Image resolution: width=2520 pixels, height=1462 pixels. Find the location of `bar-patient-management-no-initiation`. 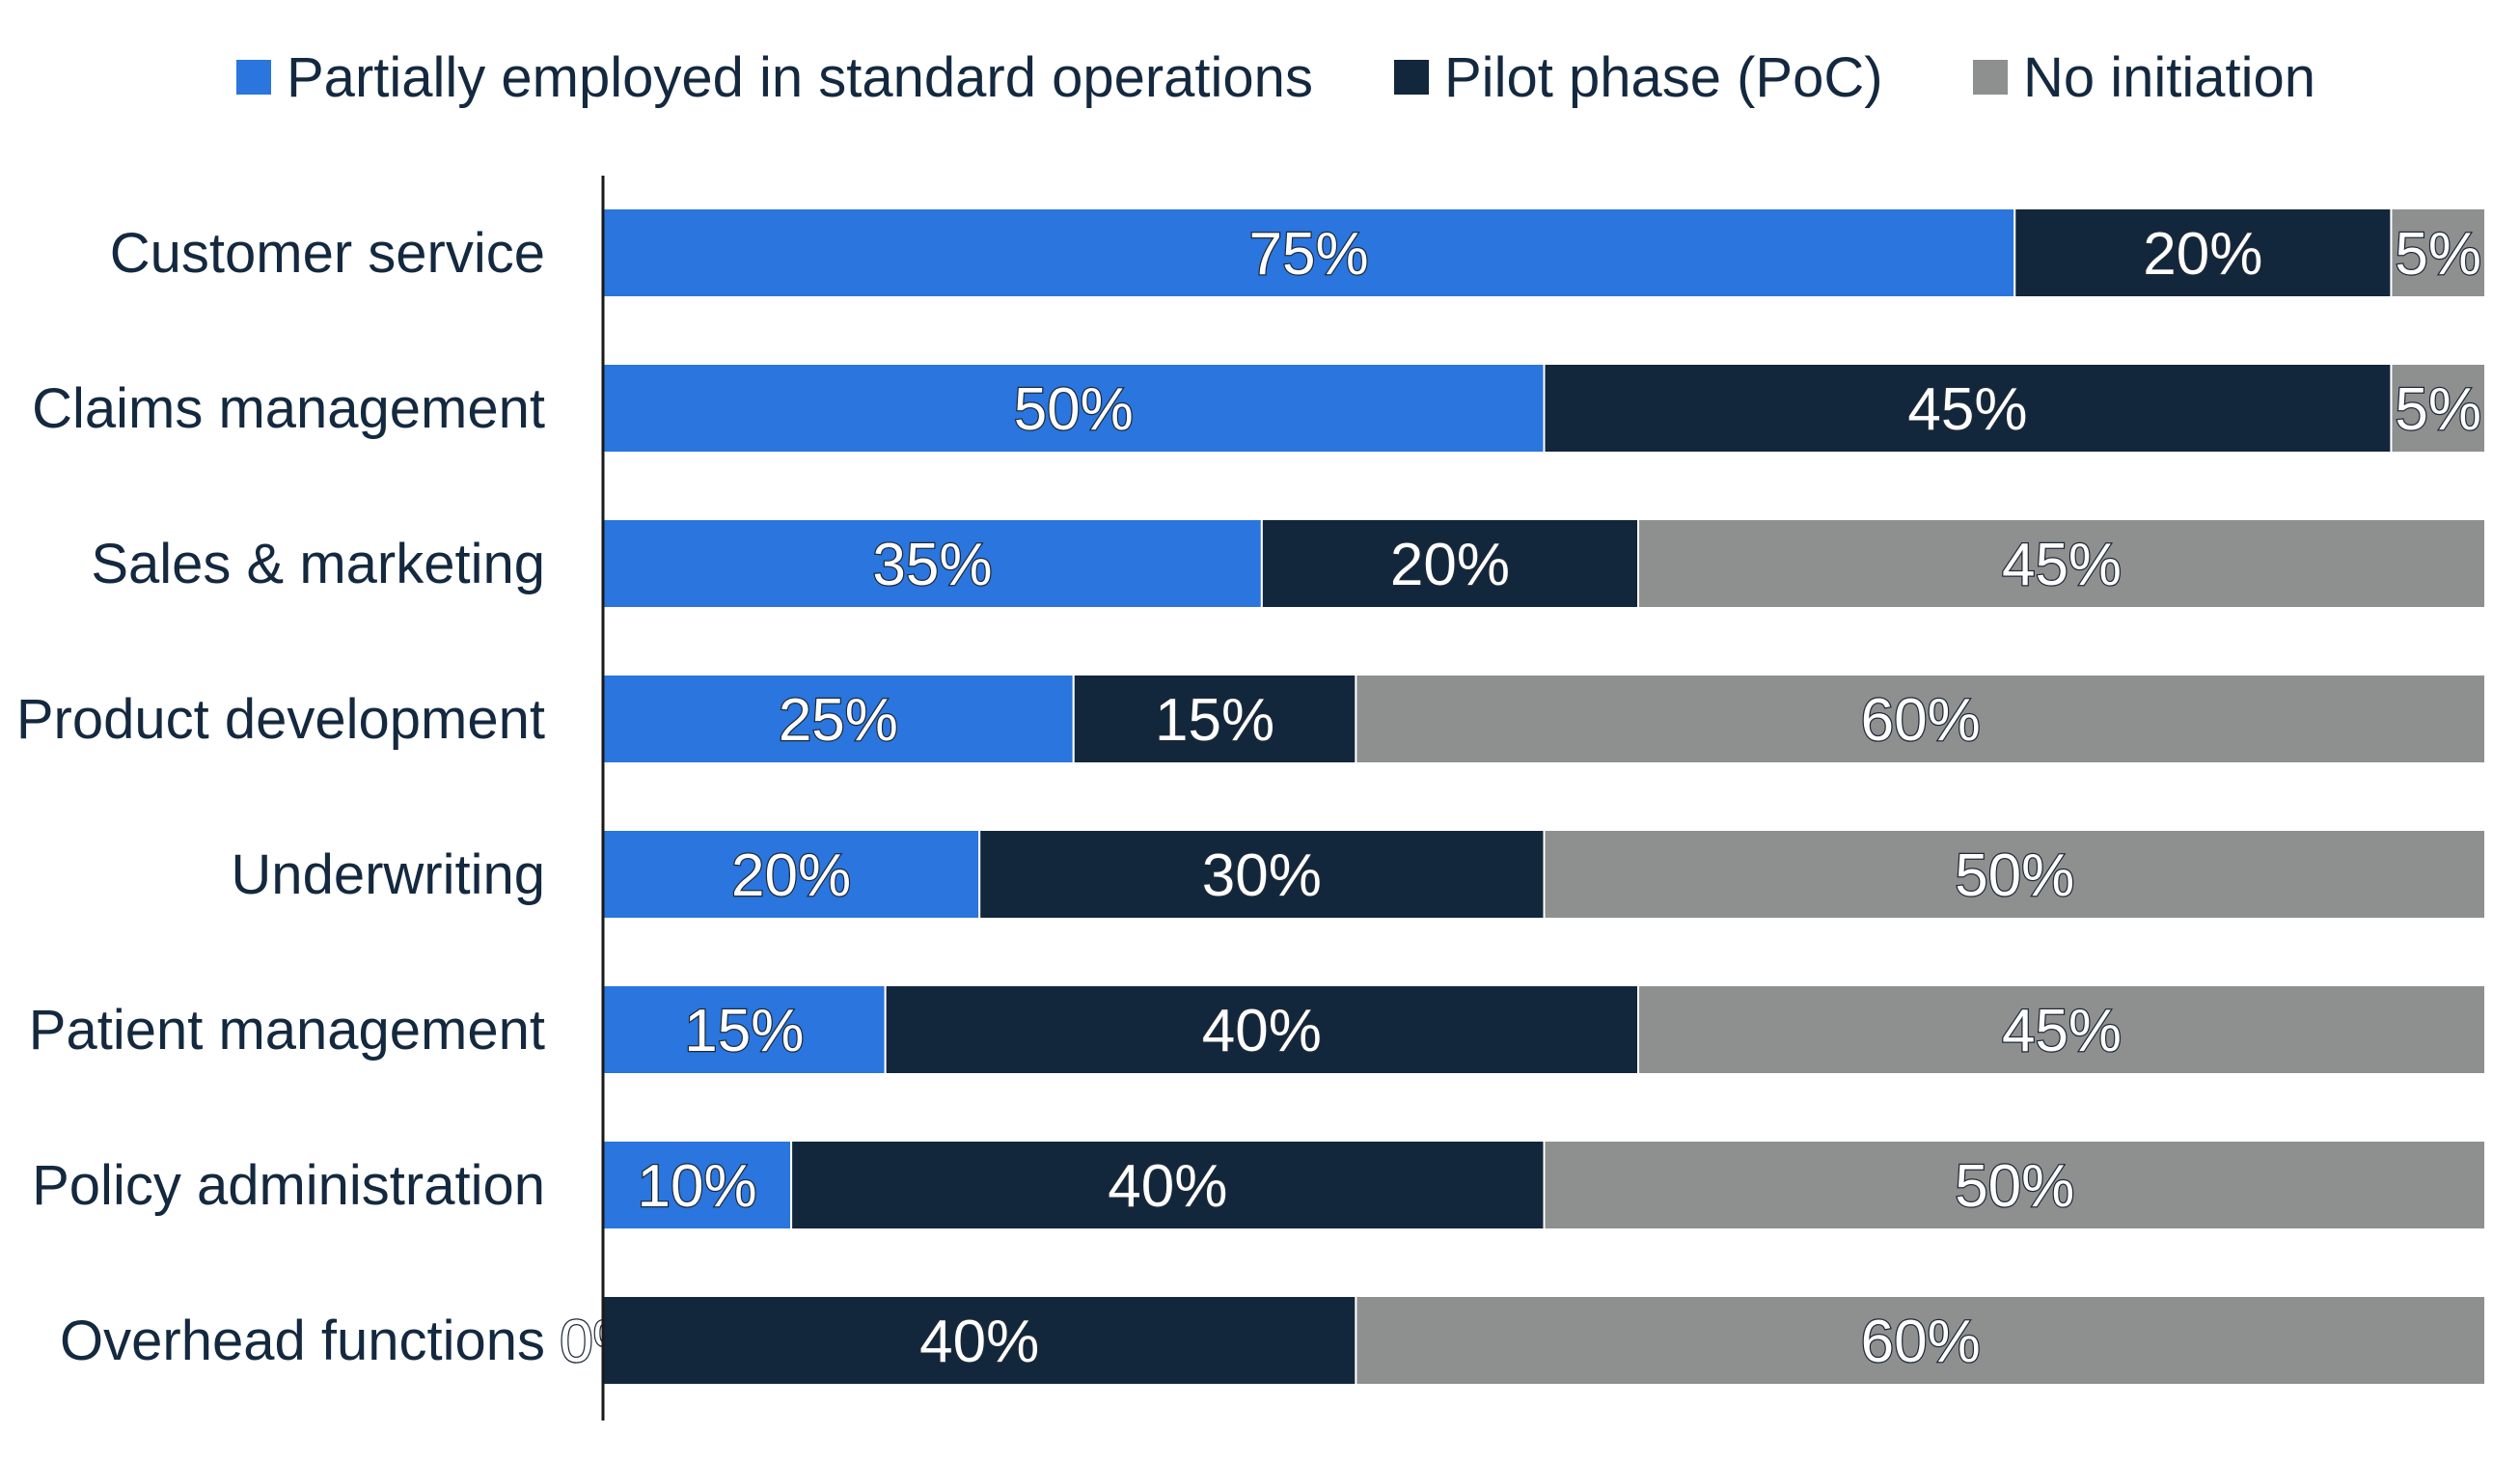

bar-patient-management-no-initiation is located at coordinates (2062, 1030).